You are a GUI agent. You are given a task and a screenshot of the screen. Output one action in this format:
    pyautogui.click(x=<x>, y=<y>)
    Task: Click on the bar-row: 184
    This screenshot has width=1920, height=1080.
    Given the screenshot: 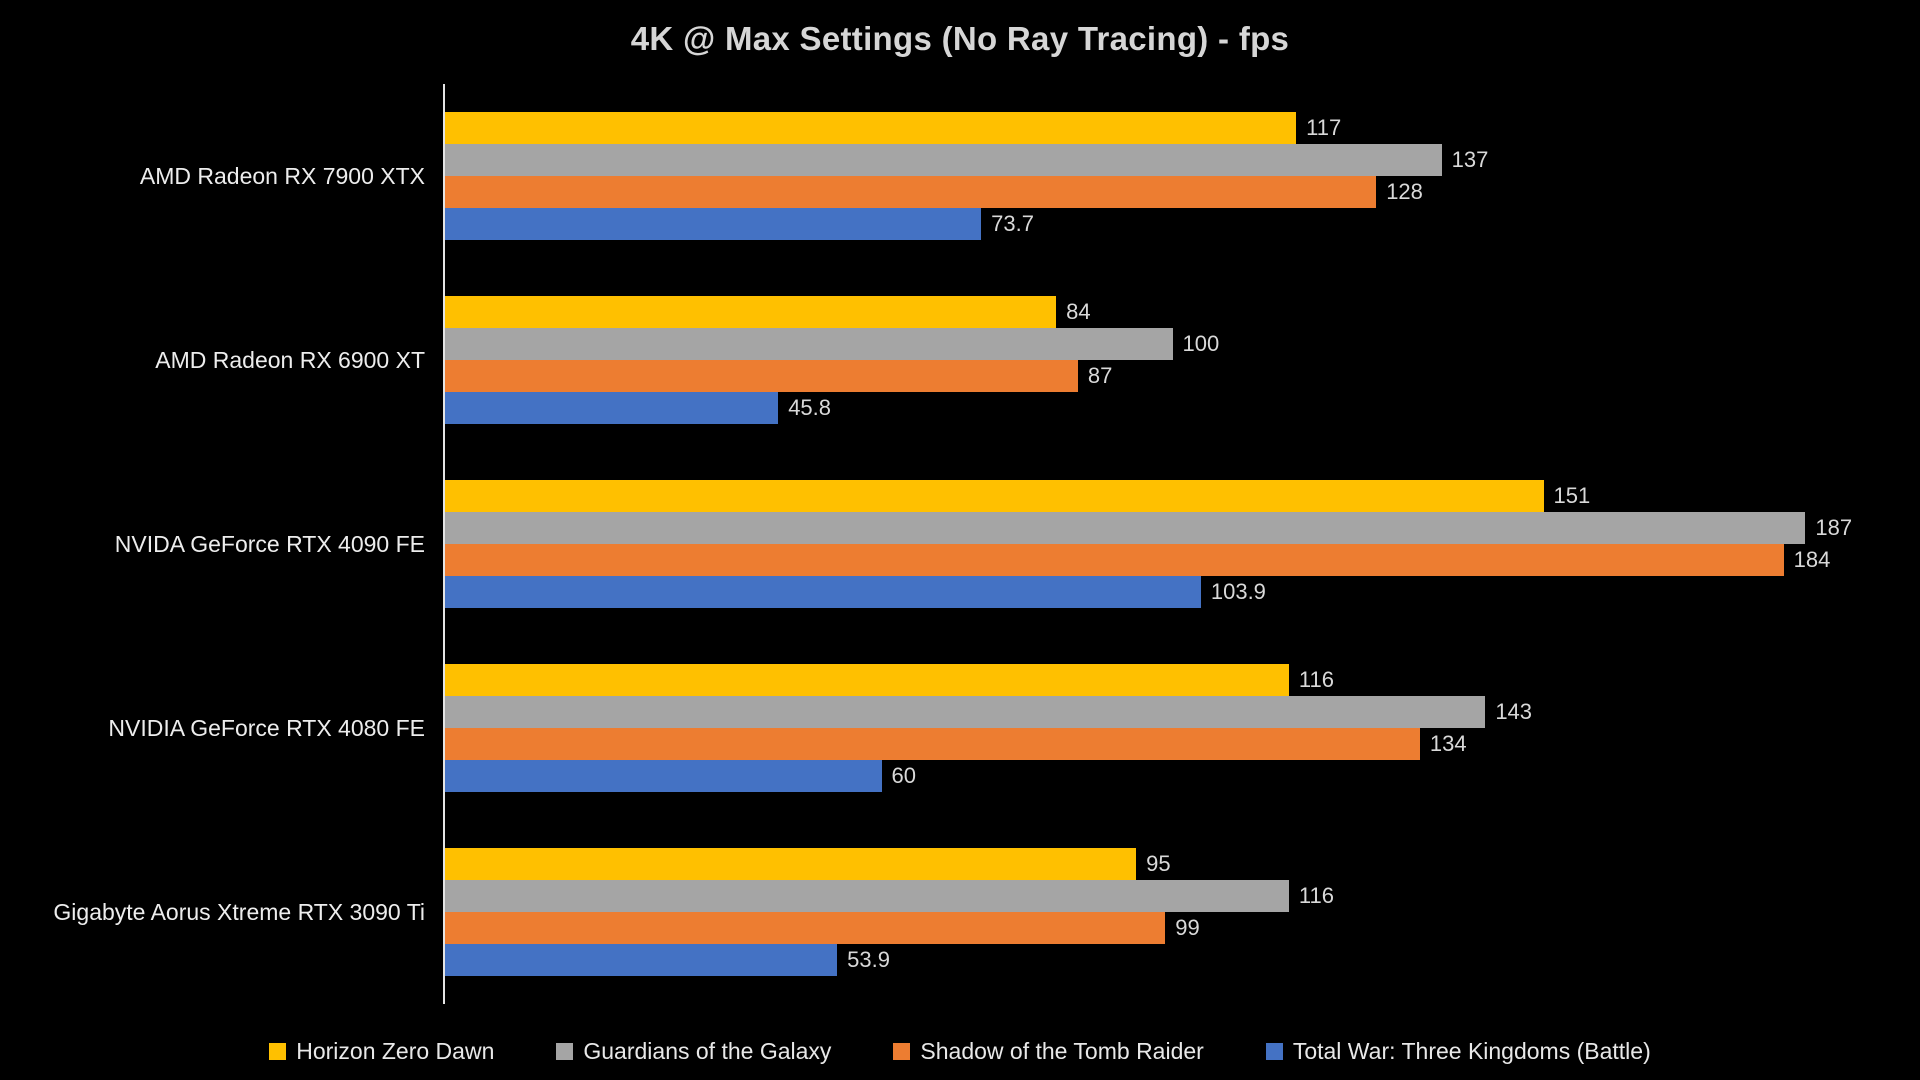 What is the action you would take?
    pyautogui.click(x=1172, y=560)
    